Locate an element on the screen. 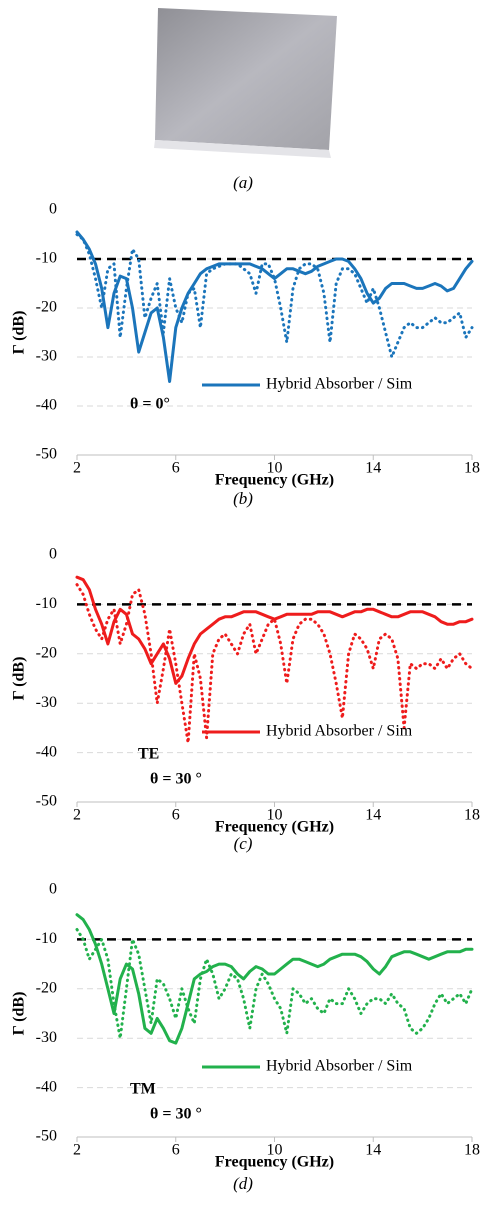 Image resolution: width=485 pixels, height=1211 pixels. caption: (d) is located at coordinates (243, 1183).